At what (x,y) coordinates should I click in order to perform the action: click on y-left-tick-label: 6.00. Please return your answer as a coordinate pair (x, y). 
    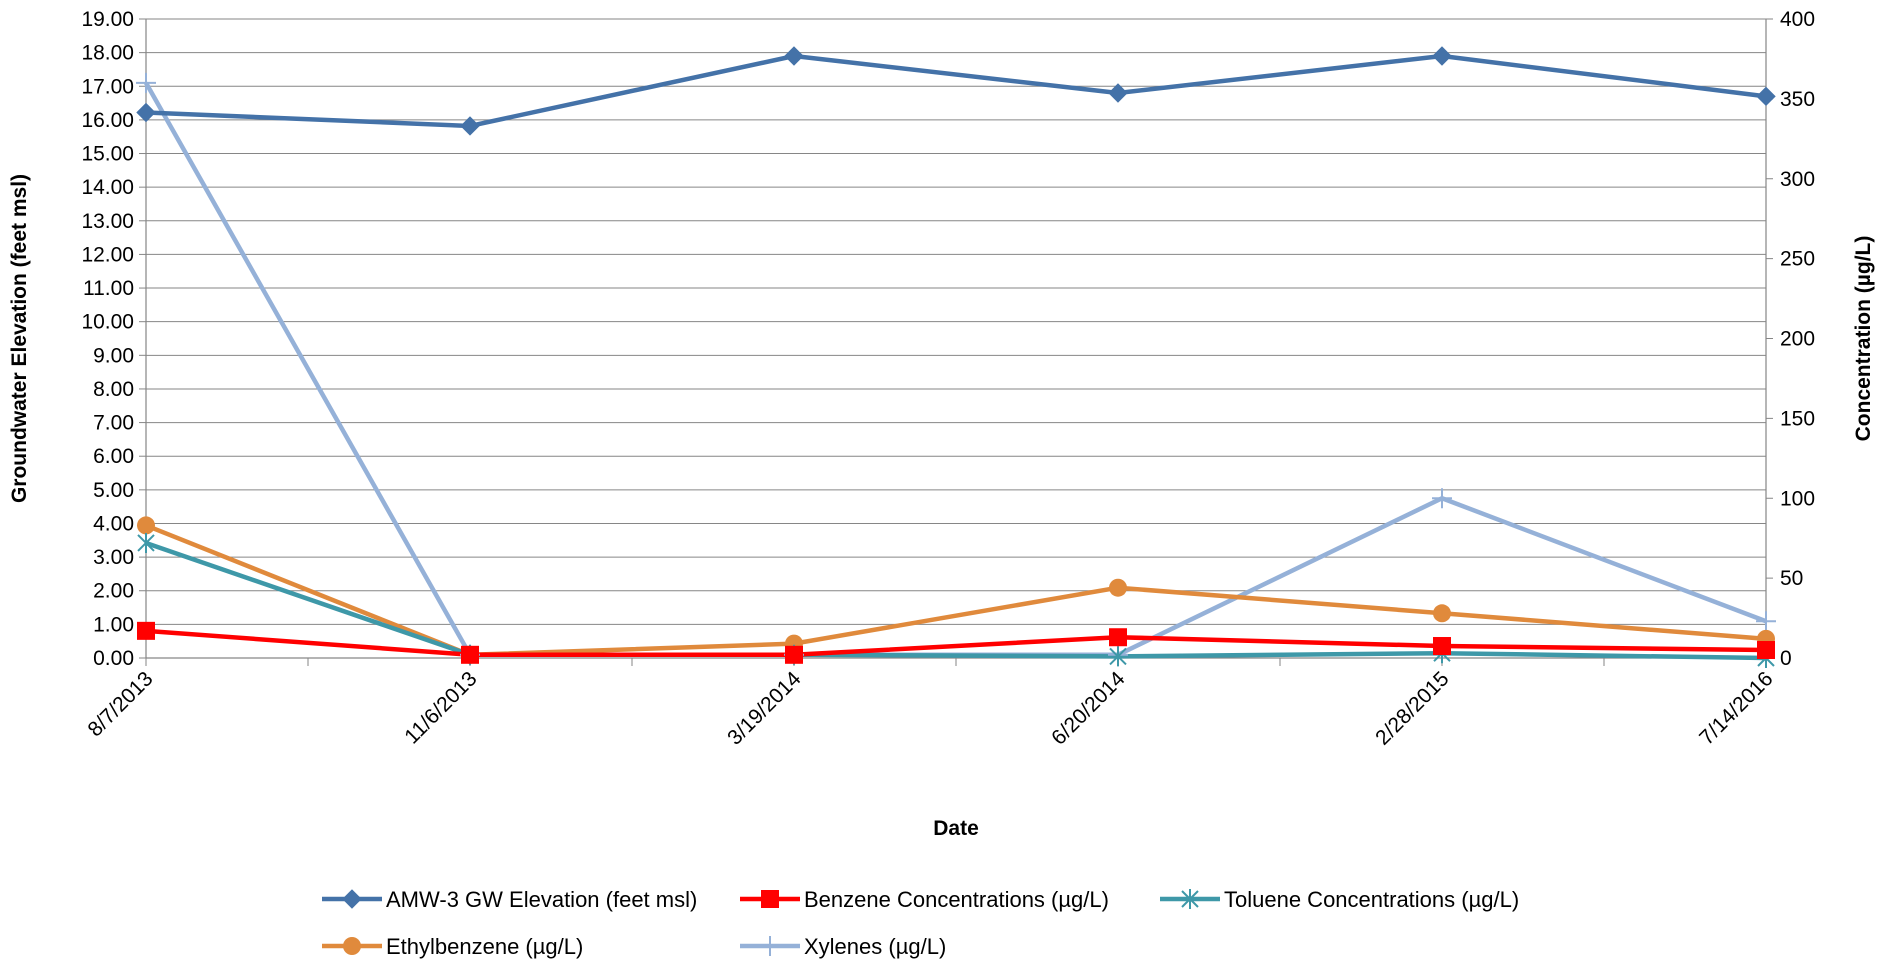
    Looking at the image, I should click on (113, 456).